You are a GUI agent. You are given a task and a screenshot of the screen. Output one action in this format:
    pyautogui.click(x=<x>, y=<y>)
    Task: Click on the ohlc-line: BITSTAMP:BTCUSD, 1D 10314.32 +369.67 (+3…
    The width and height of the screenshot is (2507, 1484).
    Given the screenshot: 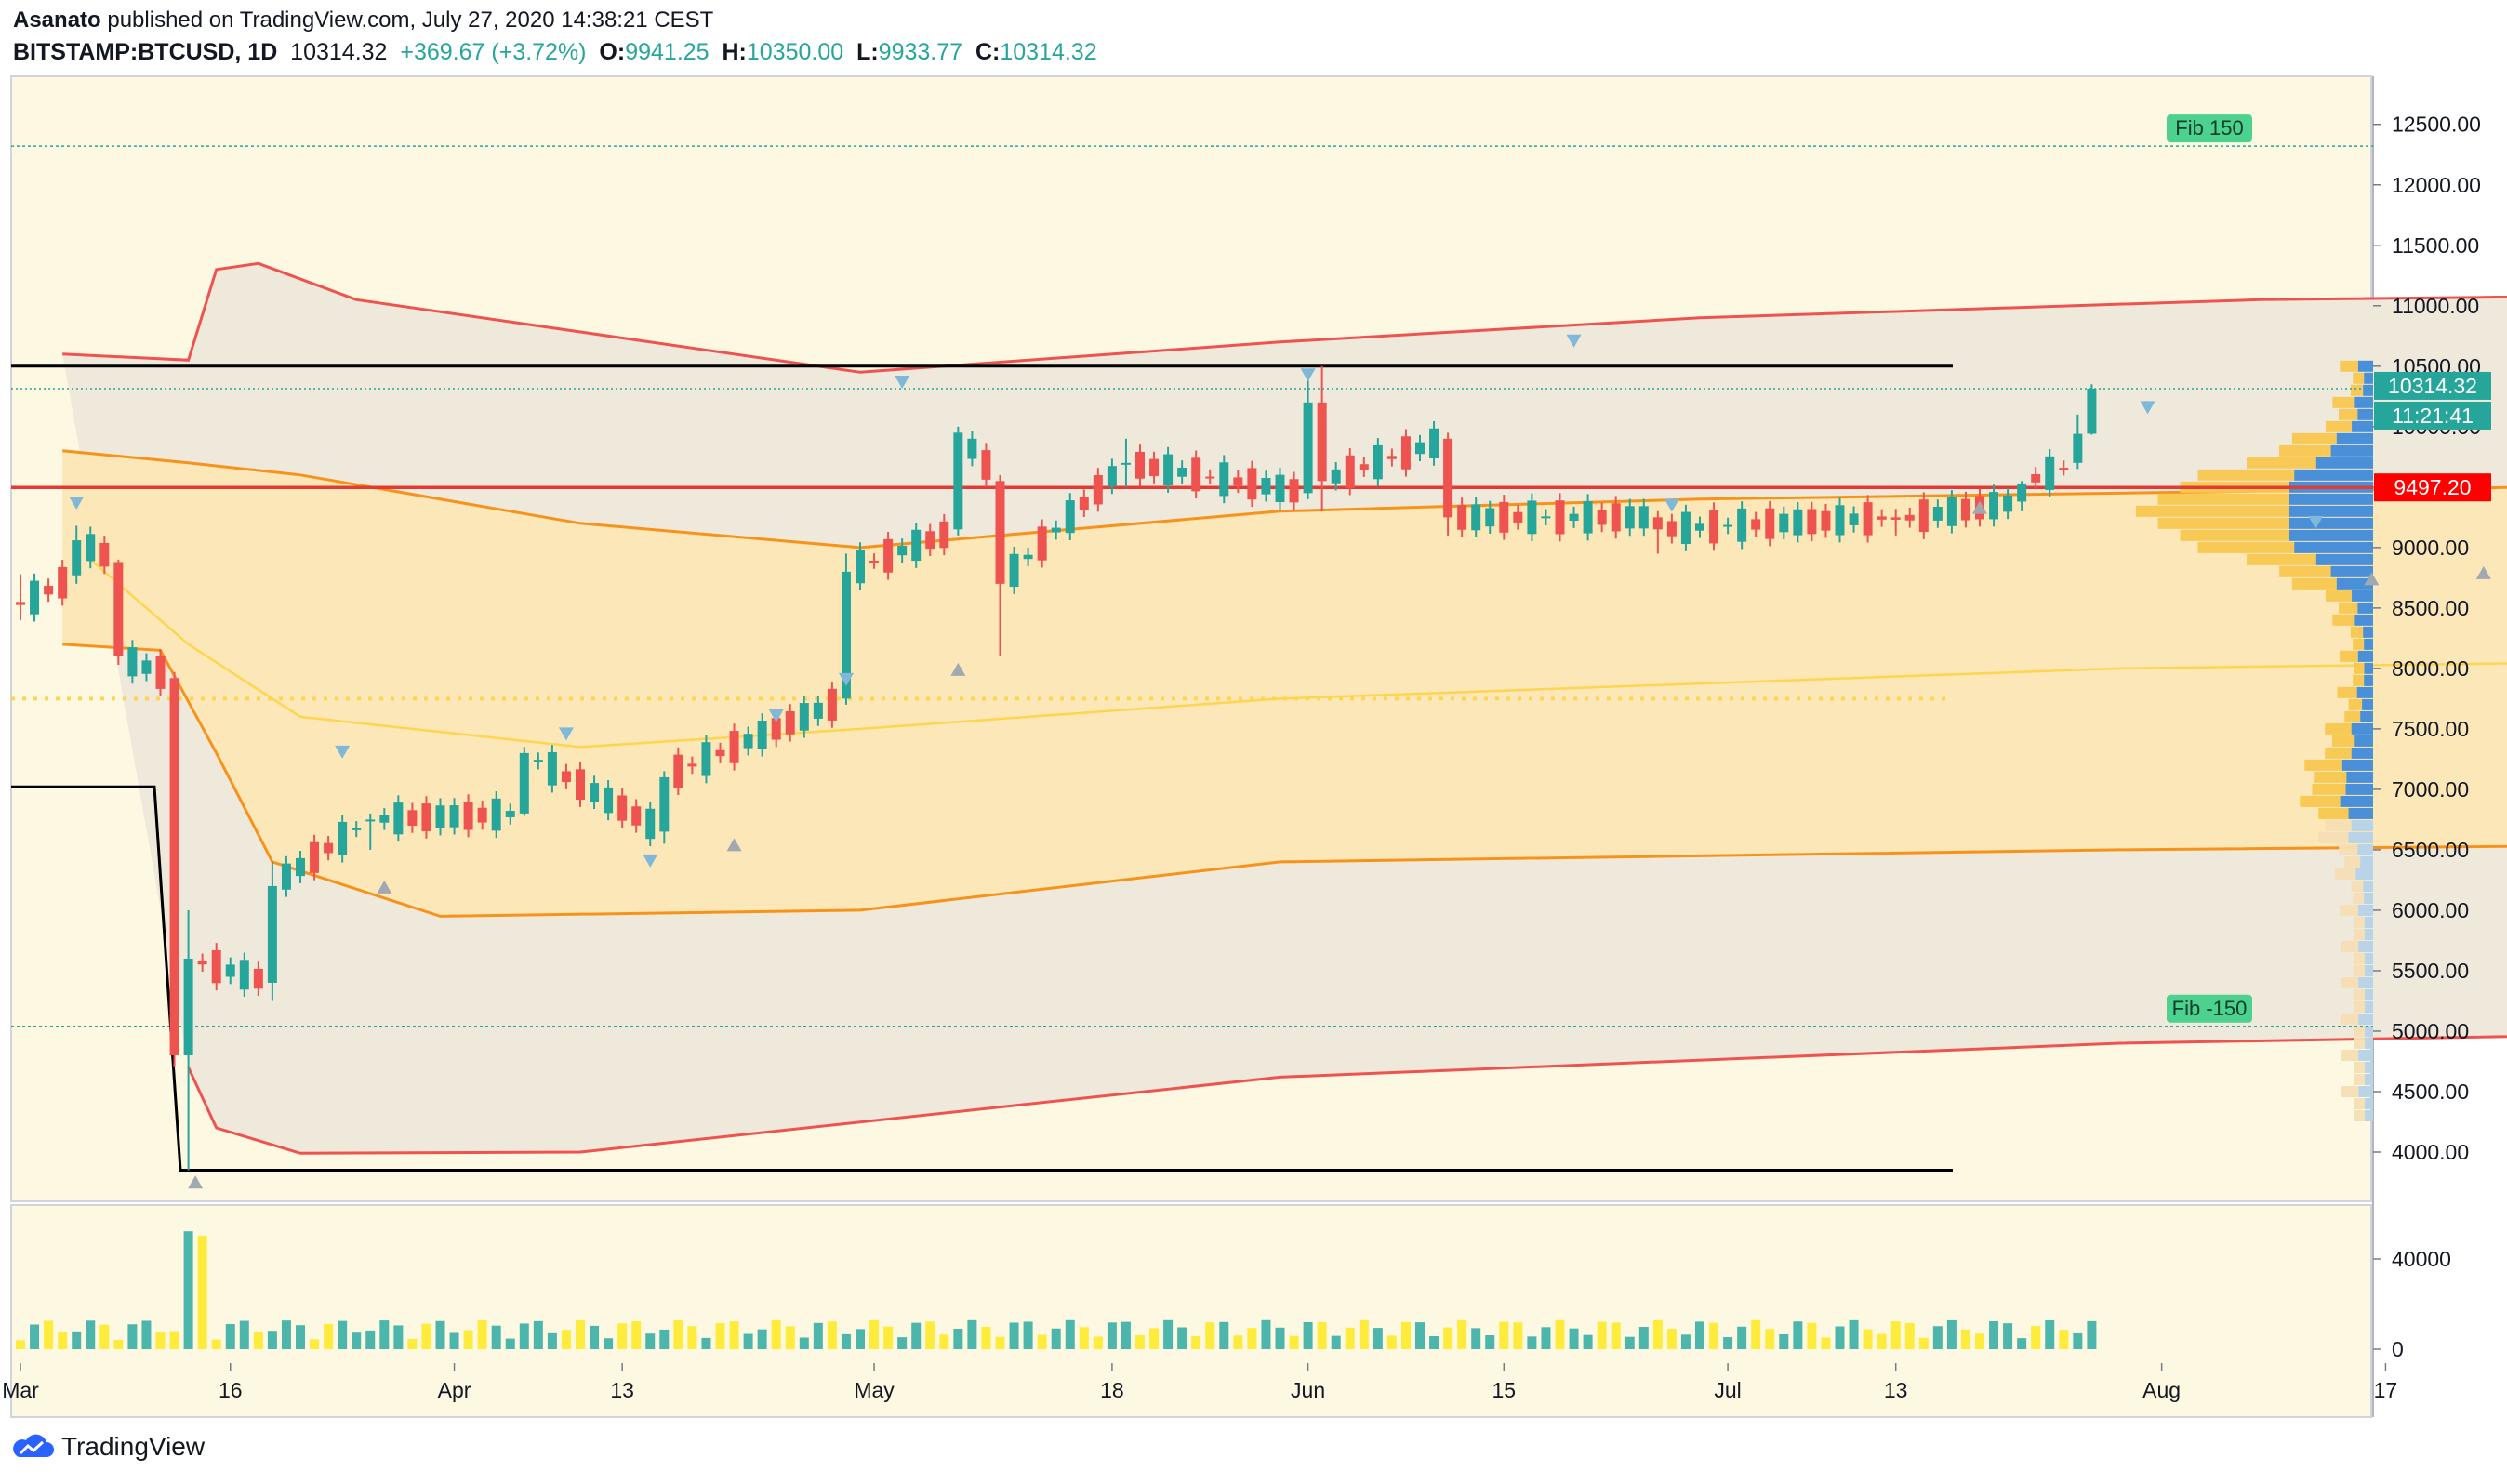 What is the action you would take?
    pyautogui.click(x=555, y=52)
    